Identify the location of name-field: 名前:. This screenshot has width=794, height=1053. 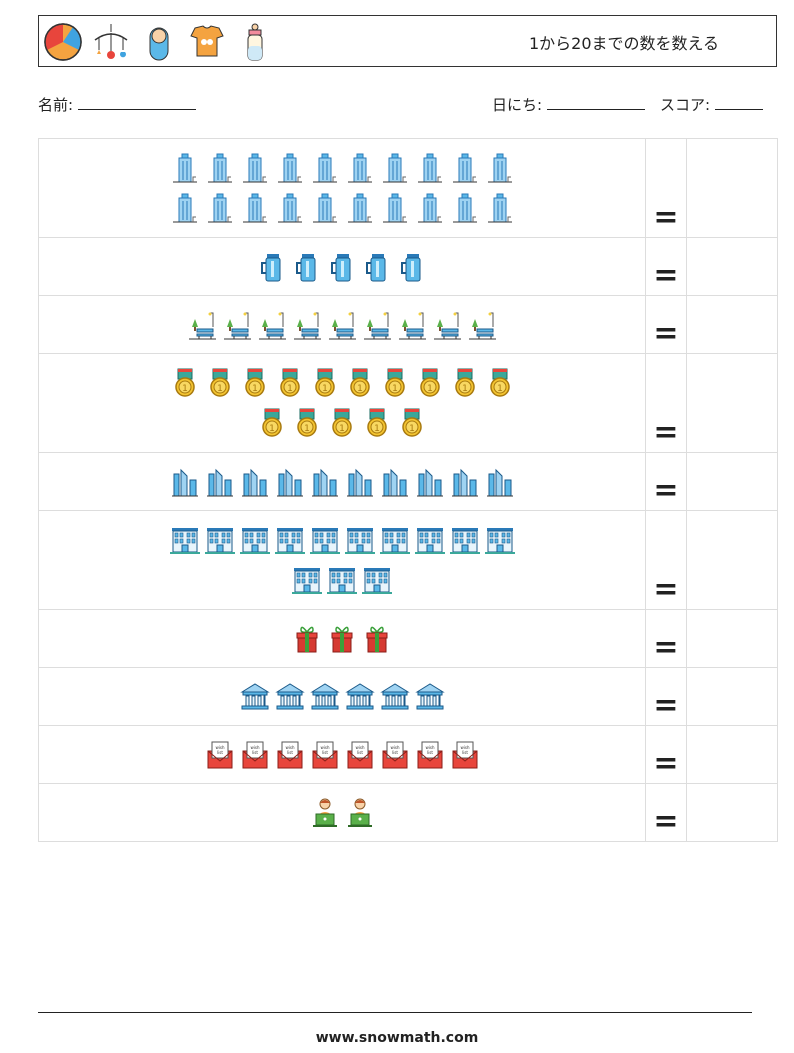
(117, 104).